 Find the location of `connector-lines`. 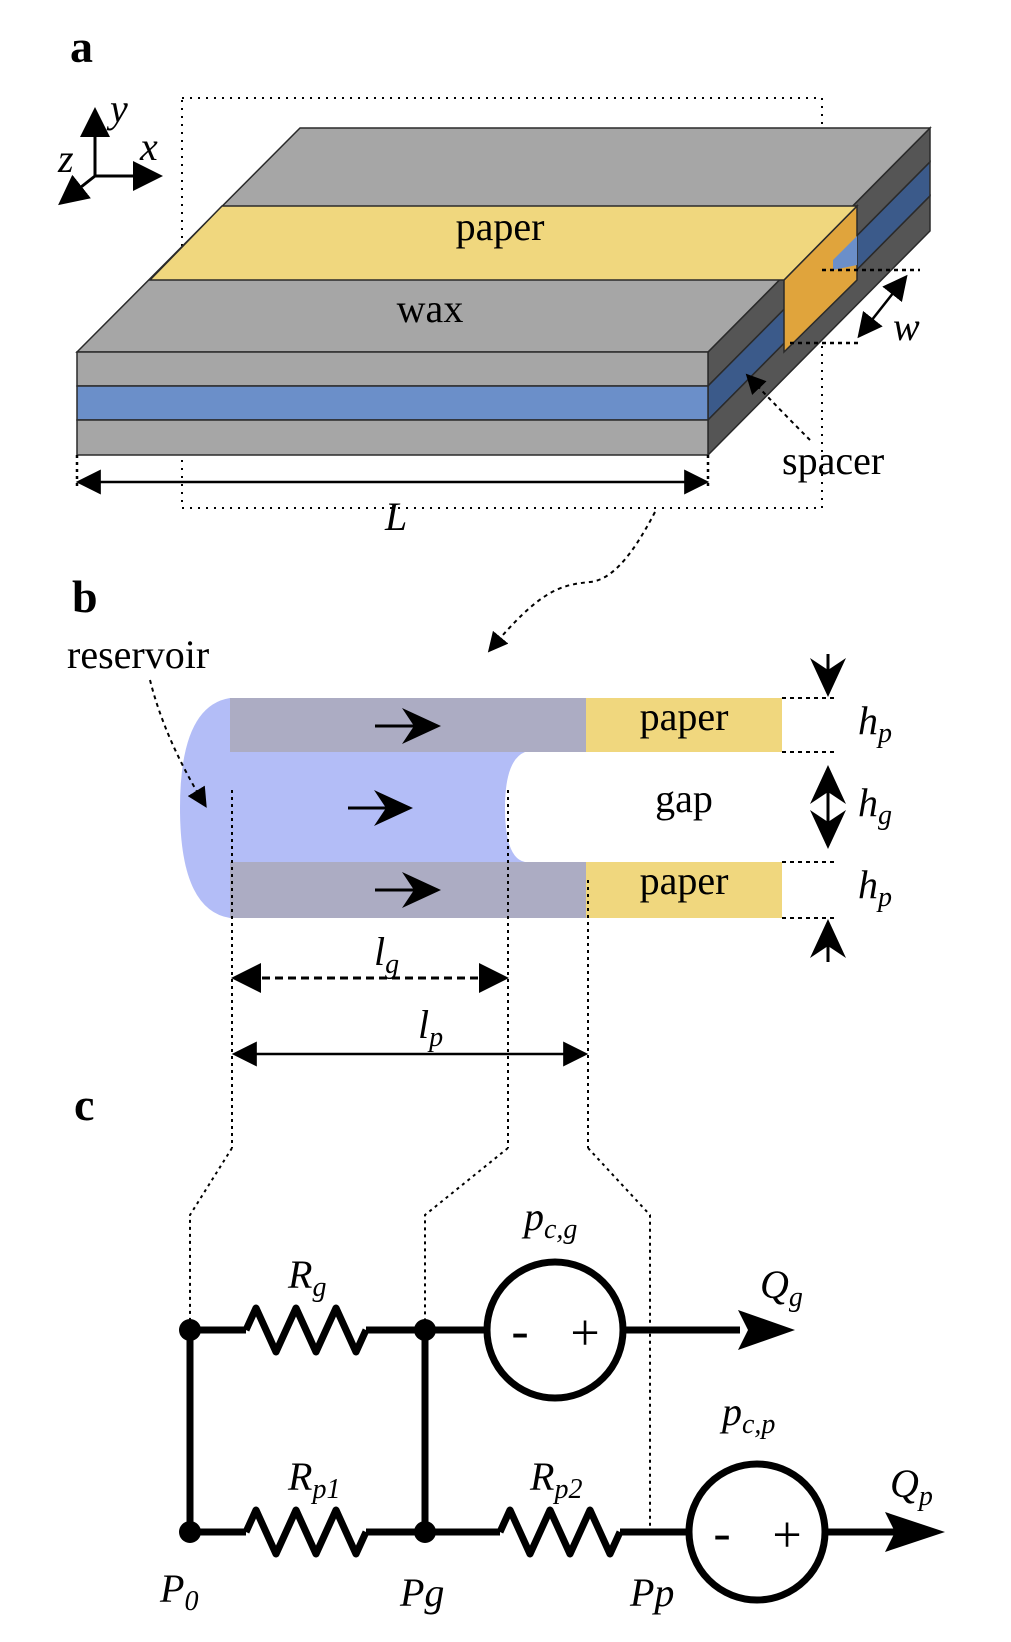

connector-lines is located at coordinates (420, 1338).